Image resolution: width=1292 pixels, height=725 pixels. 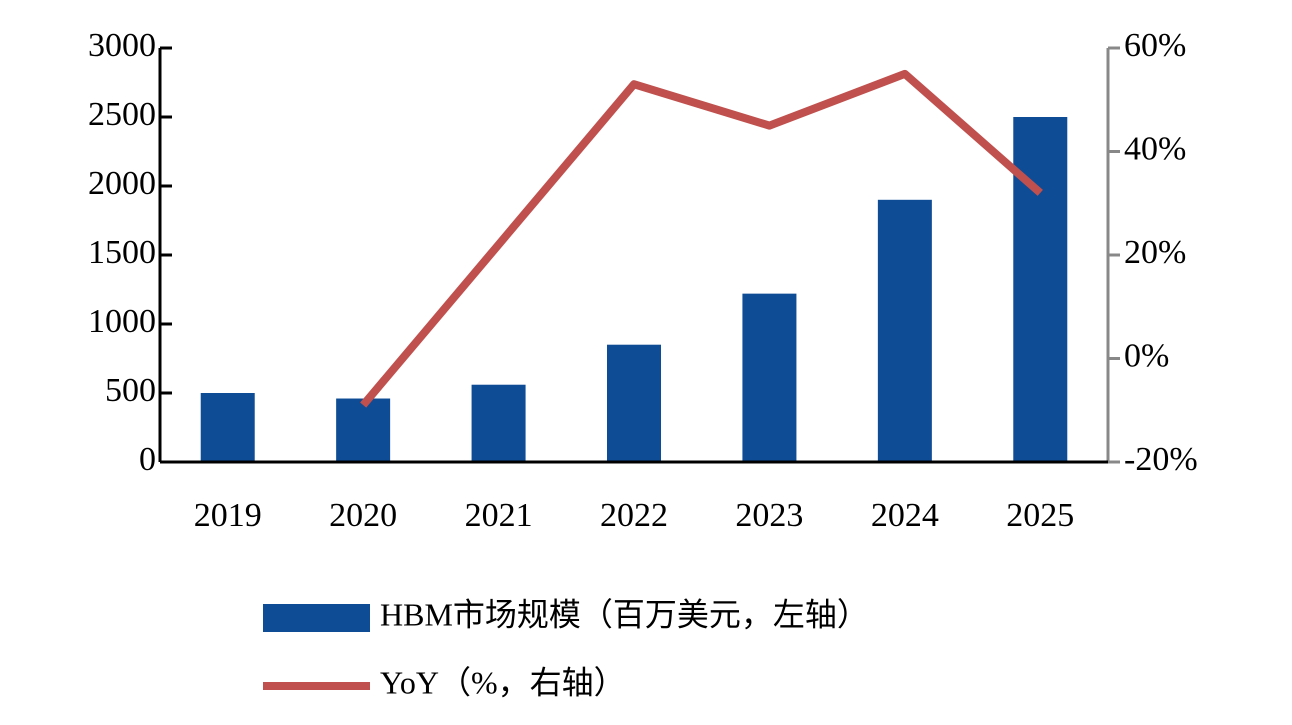 I want to click on y-tick-label: 0, so click(x=147, y=459).